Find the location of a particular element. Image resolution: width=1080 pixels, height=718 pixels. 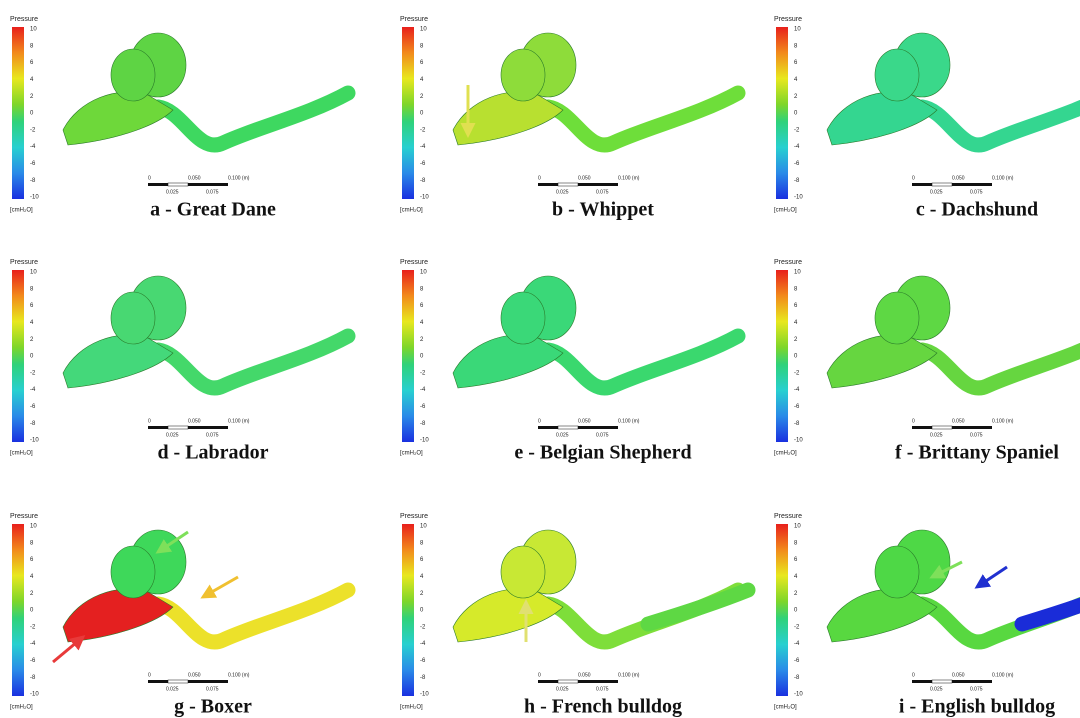

panel-label: c - Dachshund is located at coordinates (977, 210).